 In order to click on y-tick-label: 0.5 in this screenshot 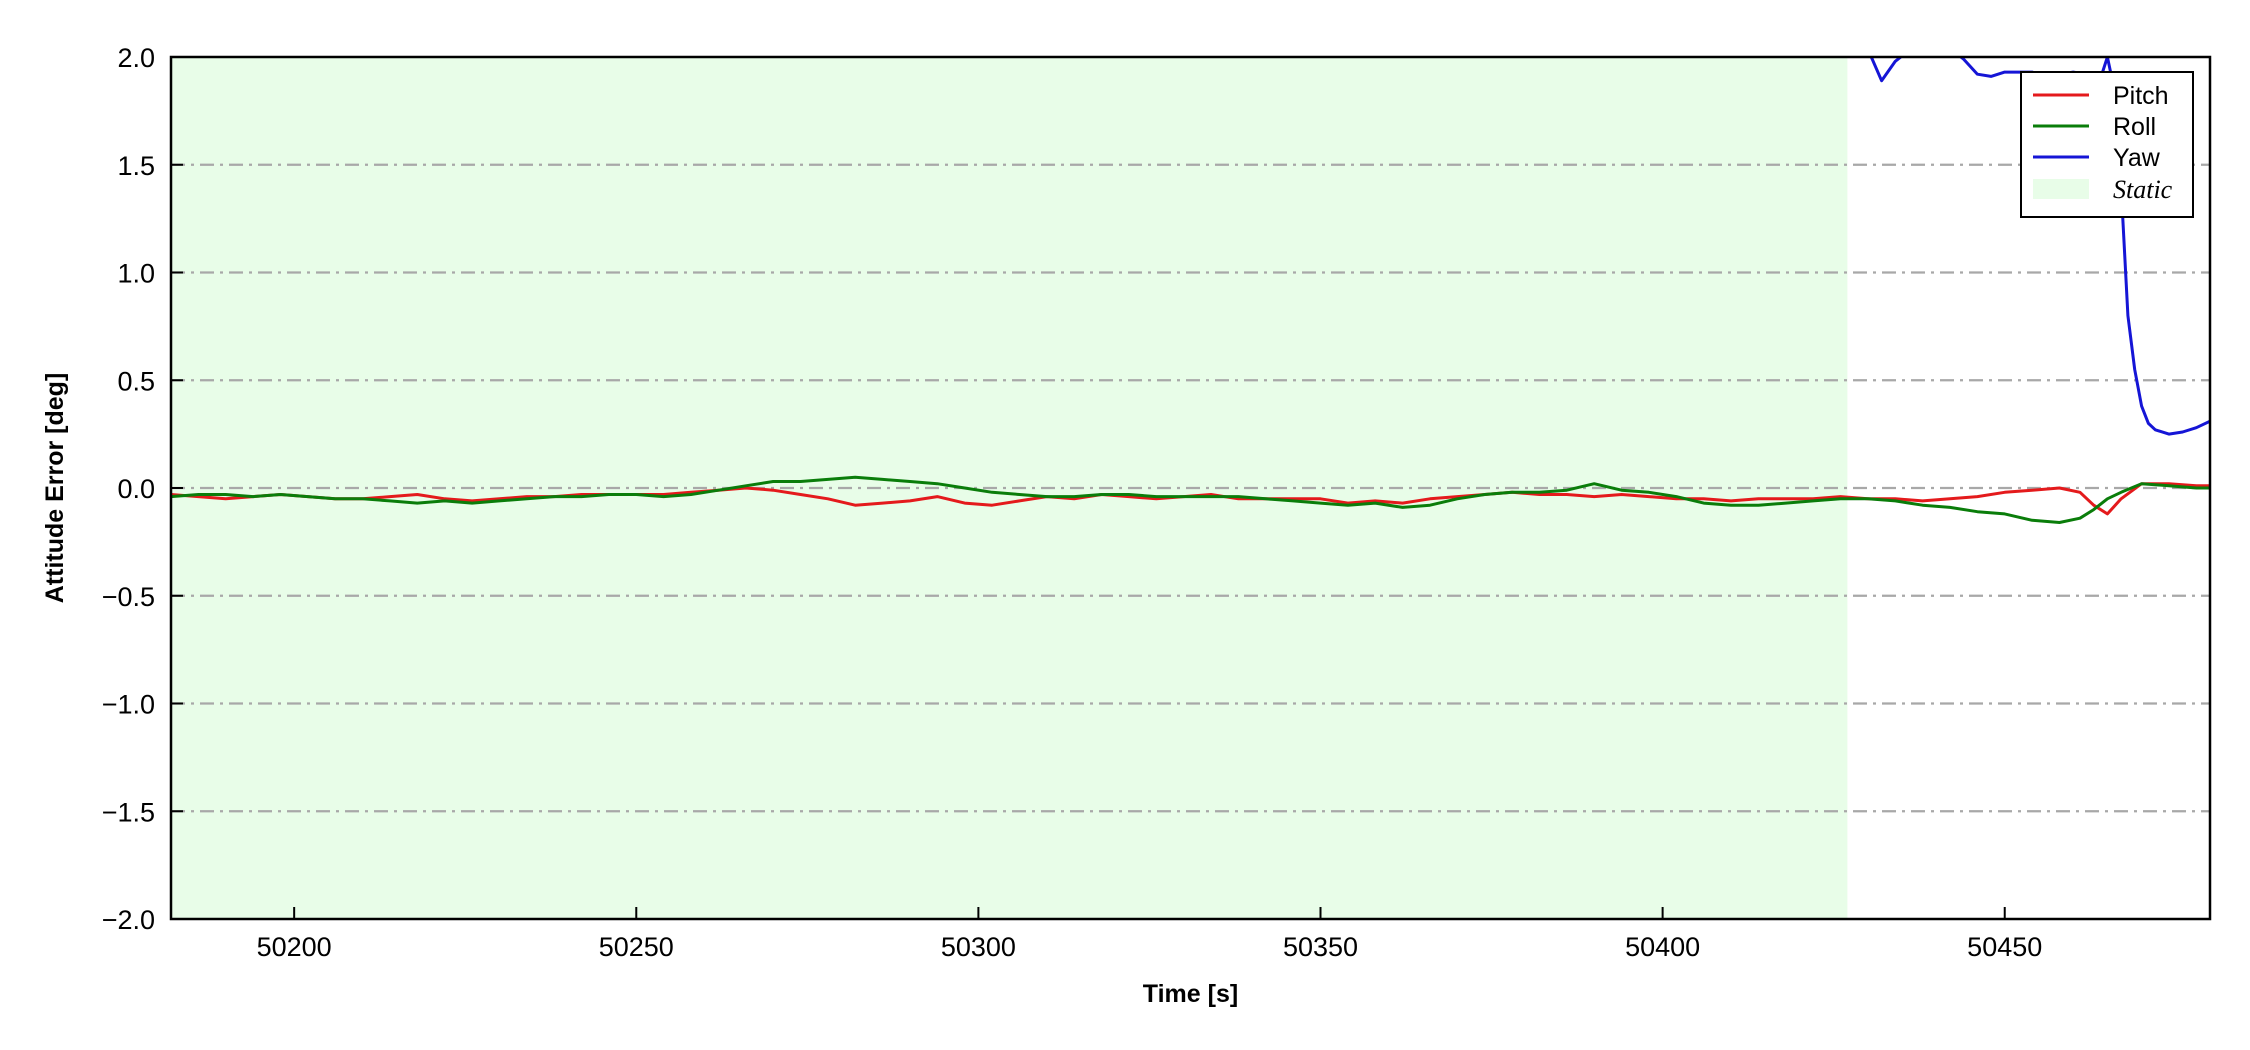, I will do `click(136, 381)`.